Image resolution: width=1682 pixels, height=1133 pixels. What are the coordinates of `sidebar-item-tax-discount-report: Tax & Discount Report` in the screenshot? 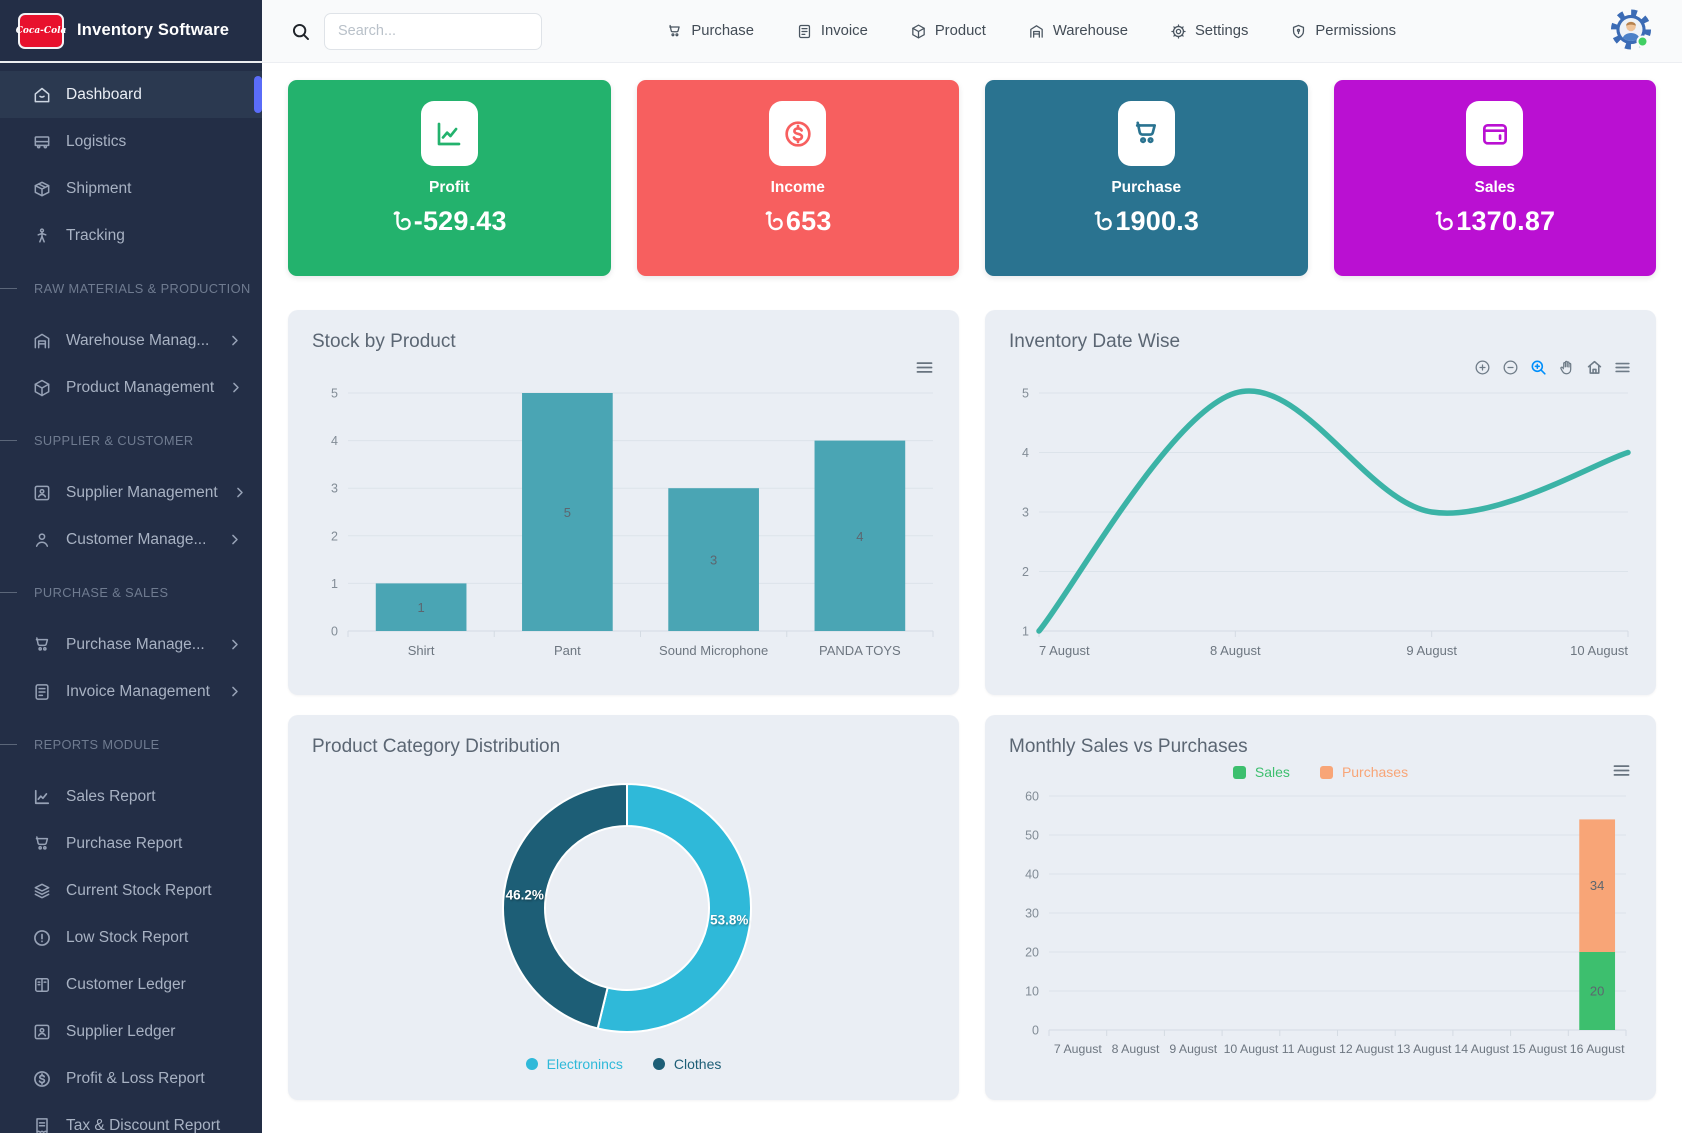 It's located at (131, 1117).